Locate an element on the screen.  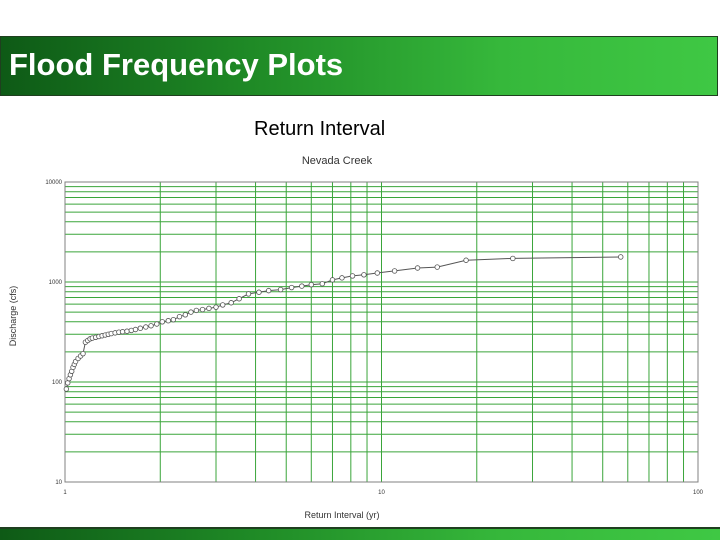
x-axis-label: Return Interval (yr) is located at coordinates (341, 515).